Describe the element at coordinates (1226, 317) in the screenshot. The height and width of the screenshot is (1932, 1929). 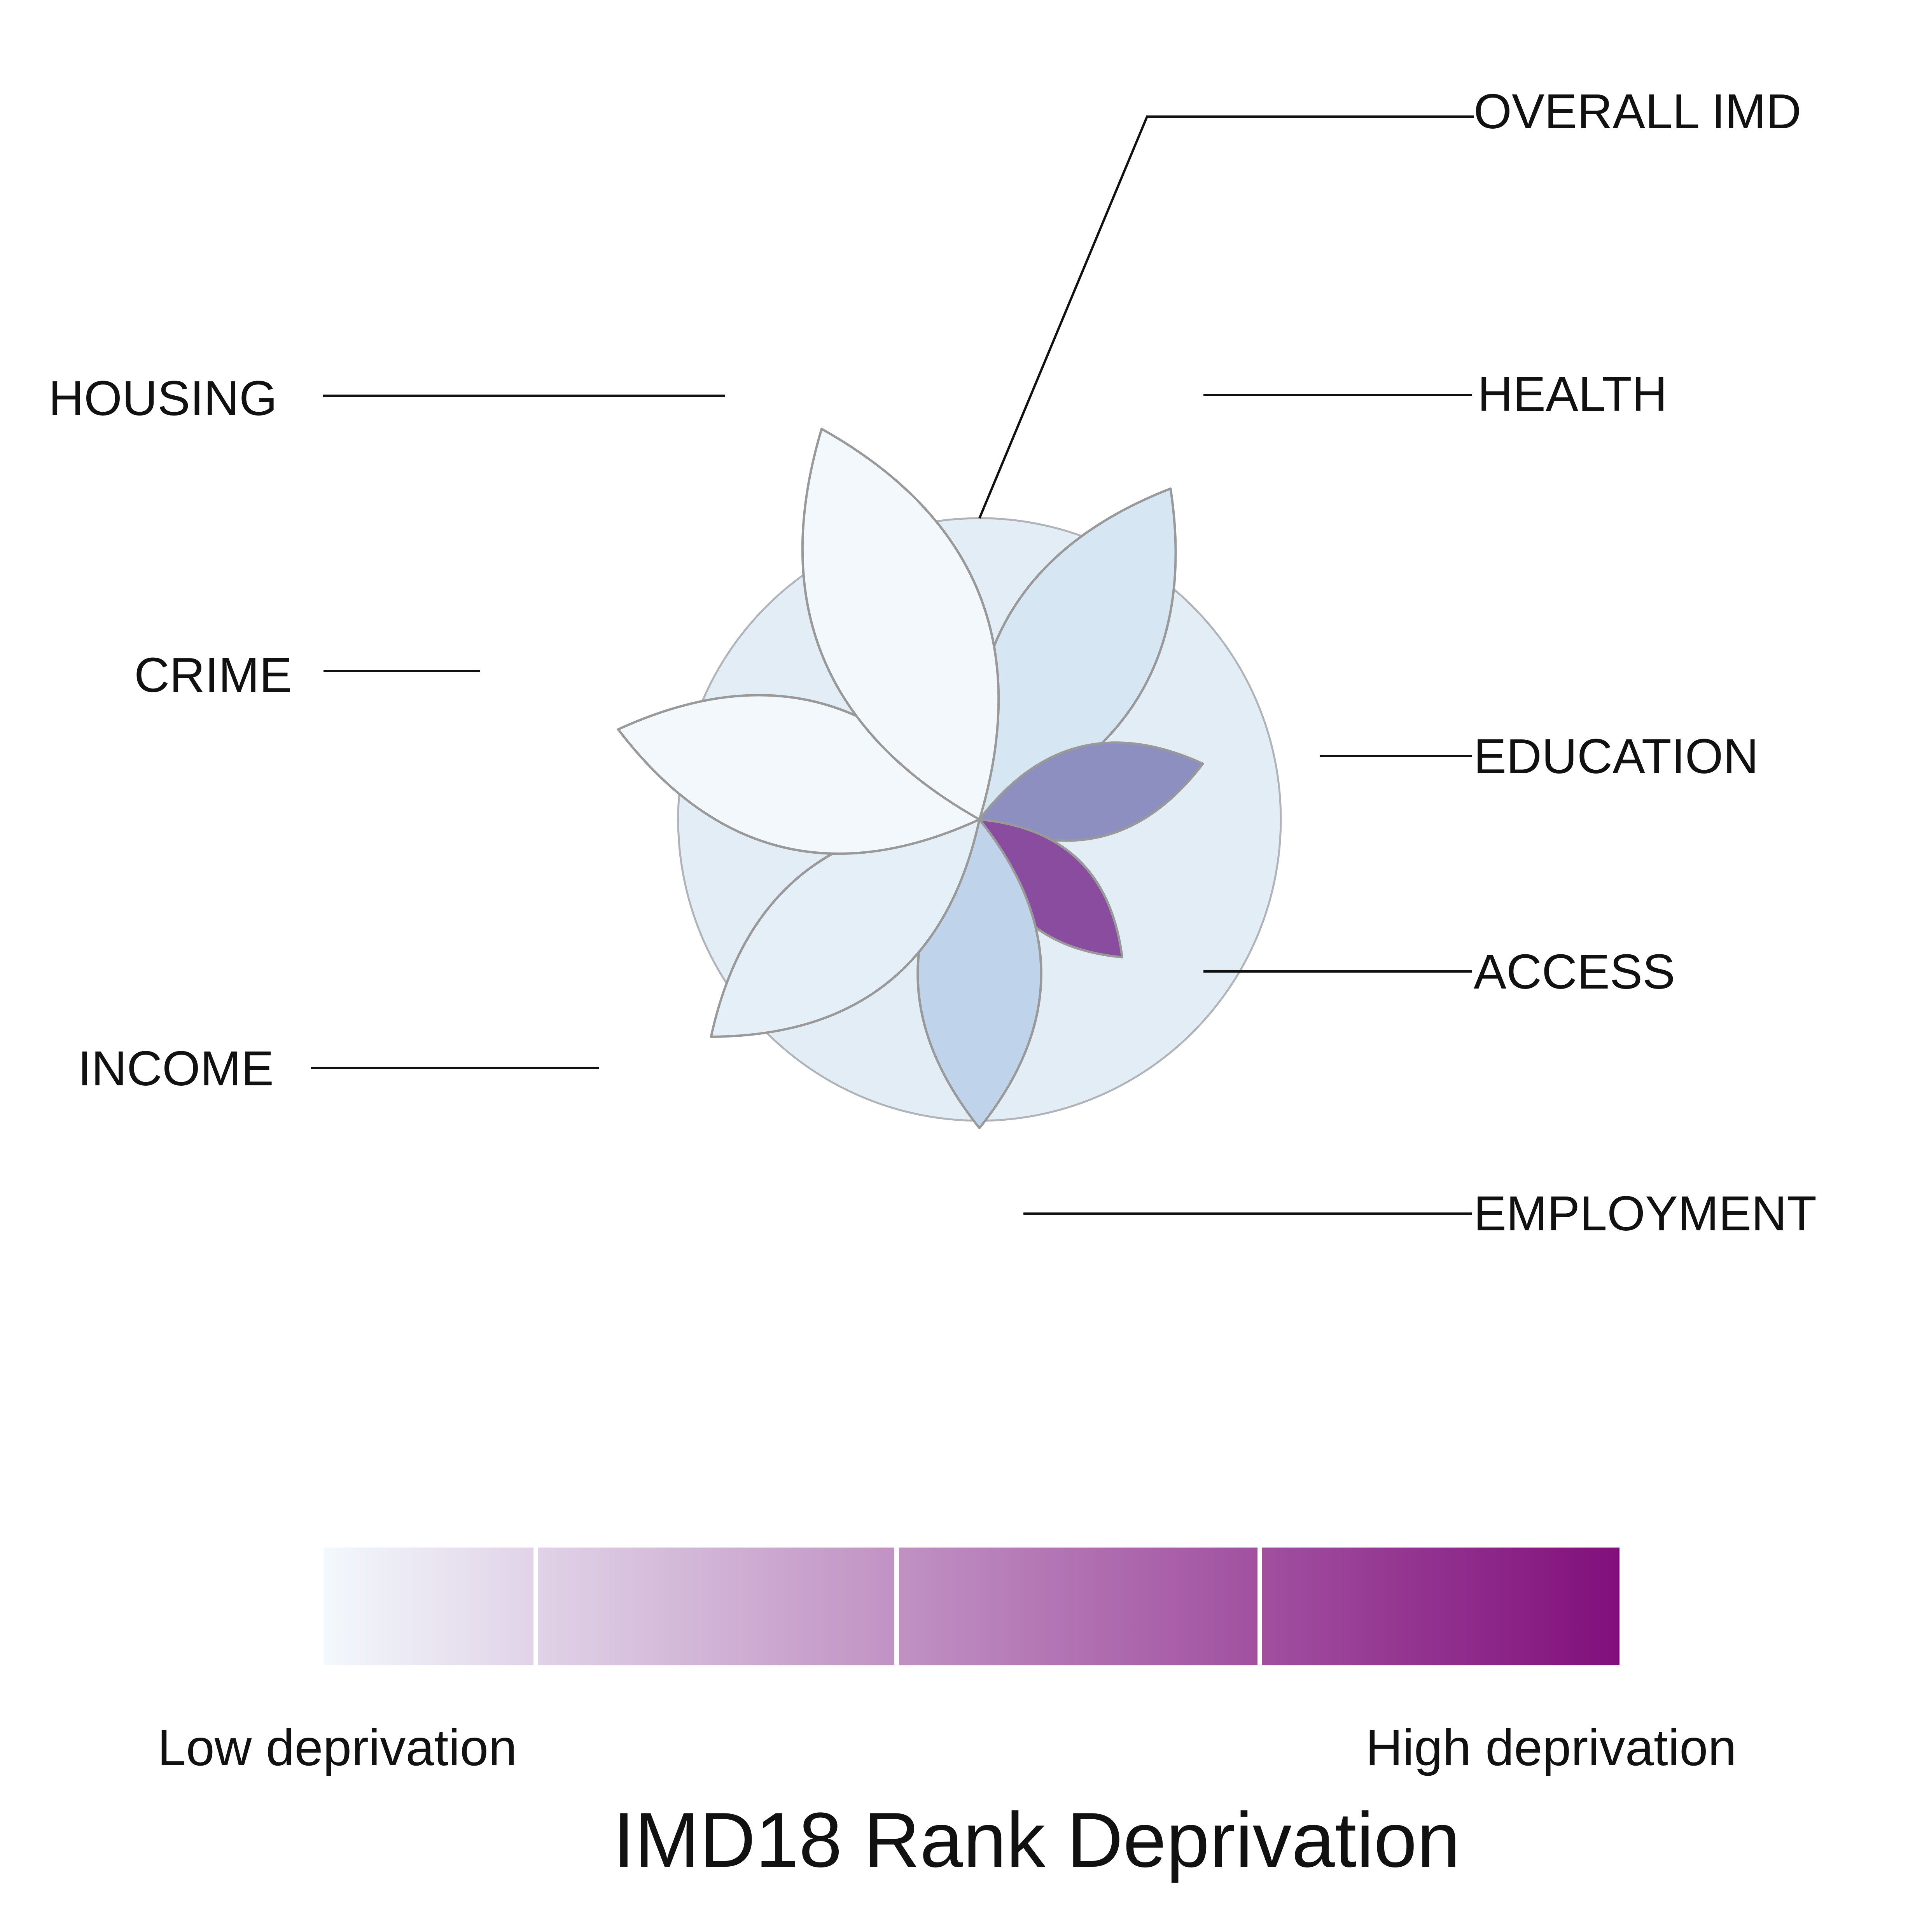
I see `leader-overall-imd` at that location.